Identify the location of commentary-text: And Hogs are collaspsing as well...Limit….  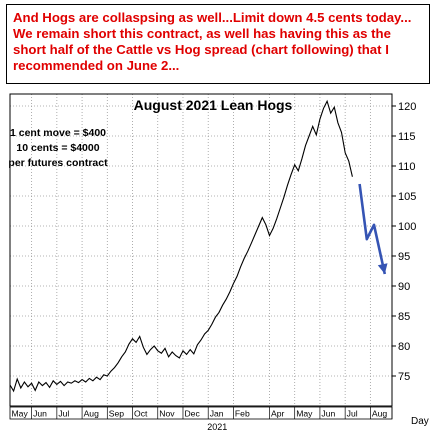
(212, 41).